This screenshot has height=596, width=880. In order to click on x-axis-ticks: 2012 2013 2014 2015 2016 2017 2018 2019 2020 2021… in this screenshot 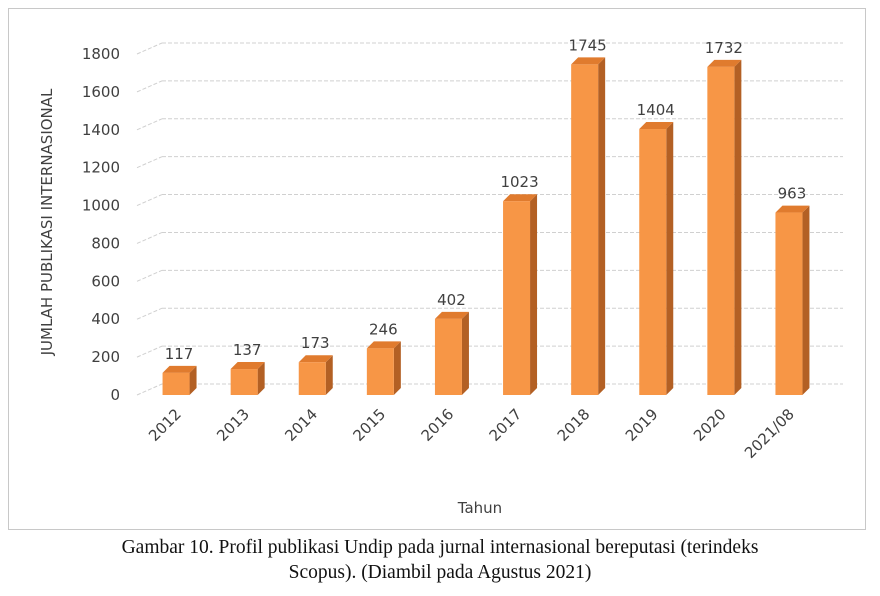, I will do `click(471, 433)`.